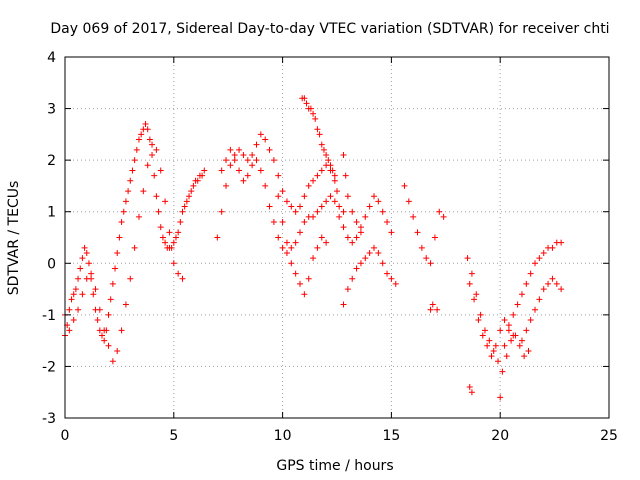  I want to click on x-tick-label: 5, so click(173, 436).